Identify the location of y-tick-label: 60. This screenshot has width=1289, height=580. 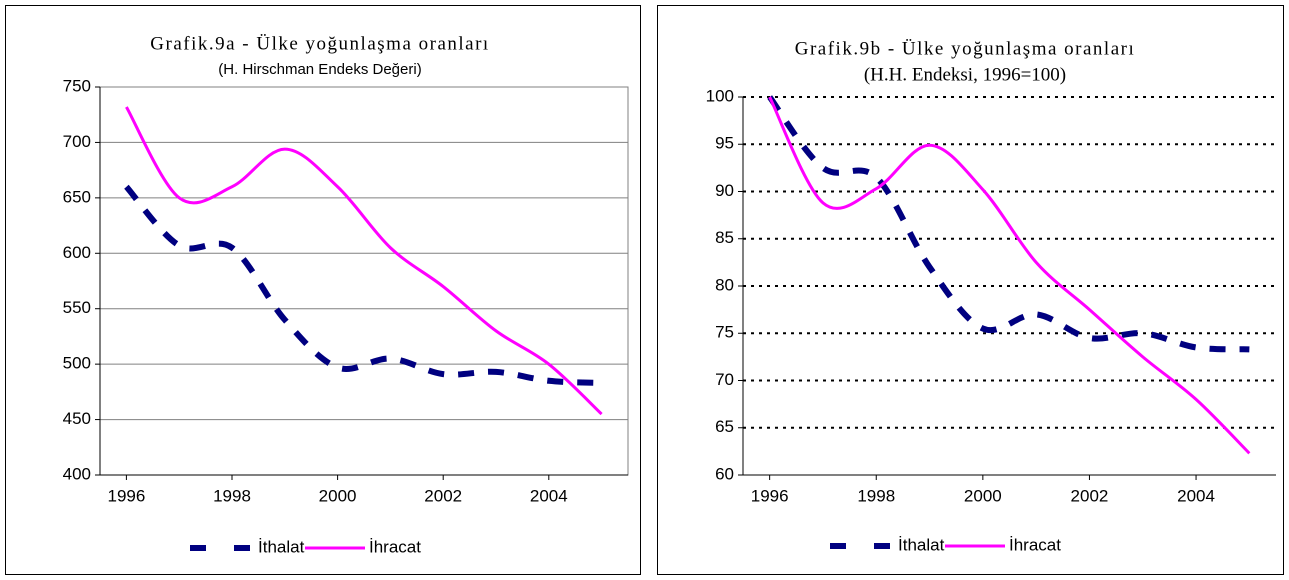
(724, 473).